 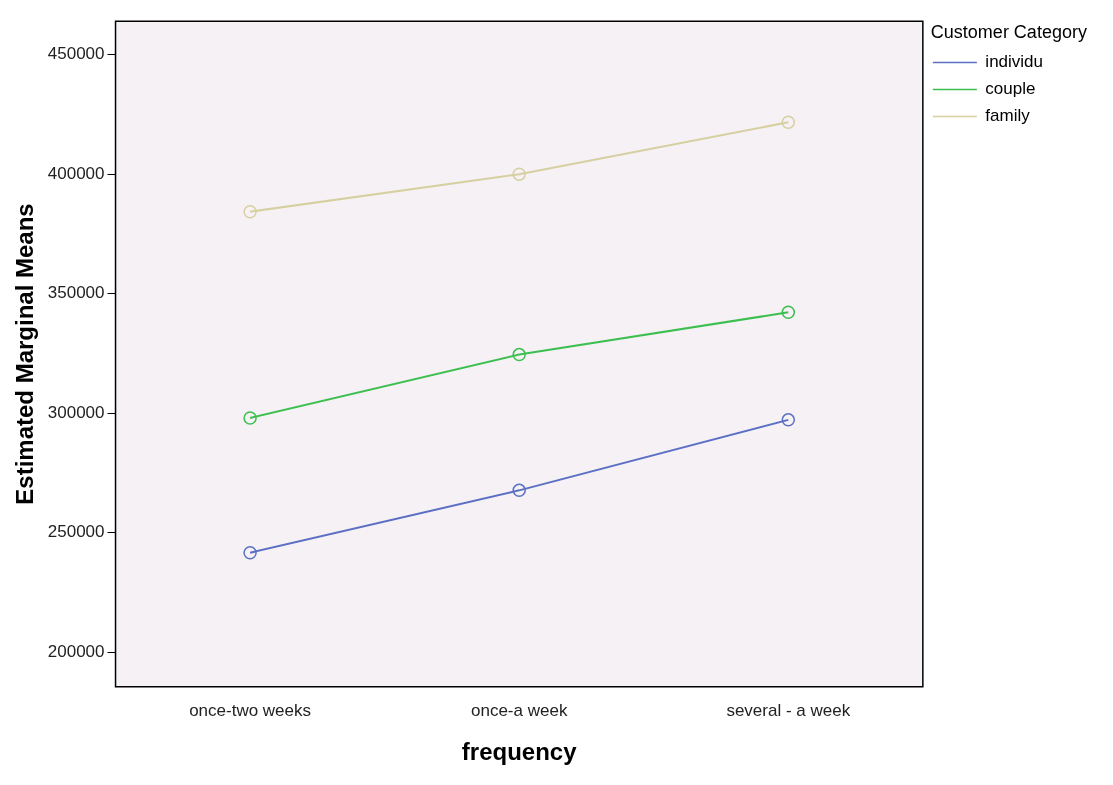 I want to click on x-axis-title: frequency, so click(x=519, y=752).